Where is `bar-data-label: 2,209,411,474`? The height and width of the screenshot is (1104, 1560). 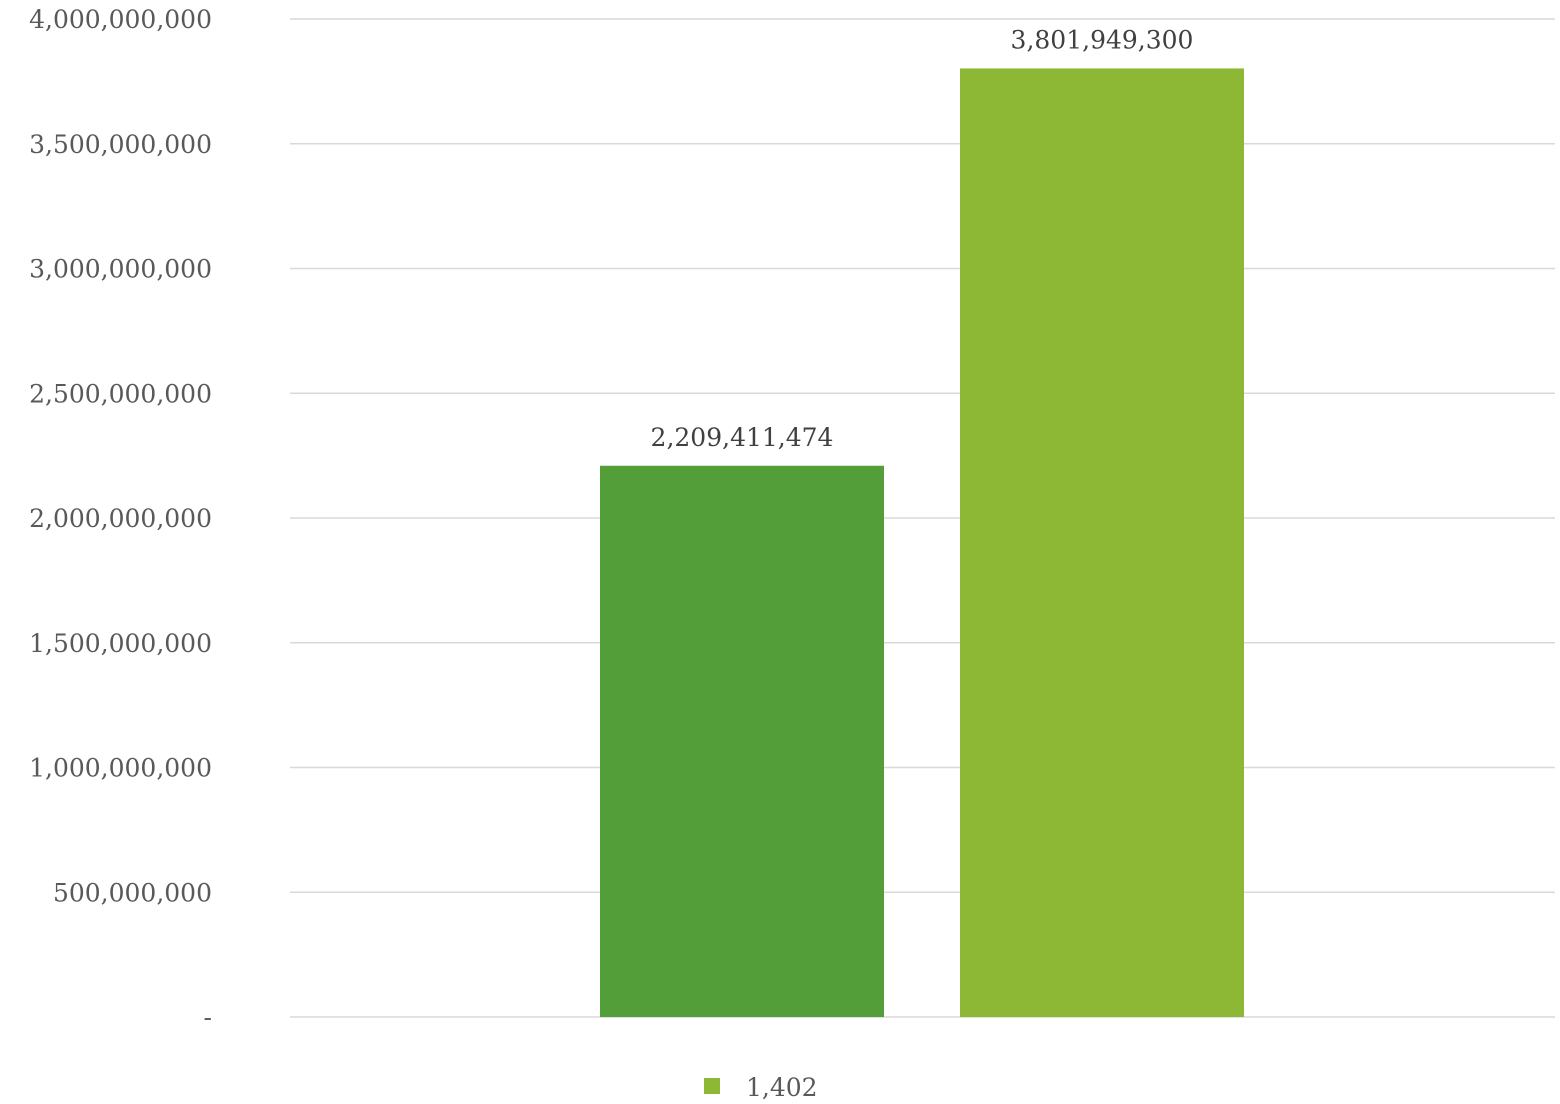
bar-data-label: 2,209,411,474 is located at coordinates (742, 437).